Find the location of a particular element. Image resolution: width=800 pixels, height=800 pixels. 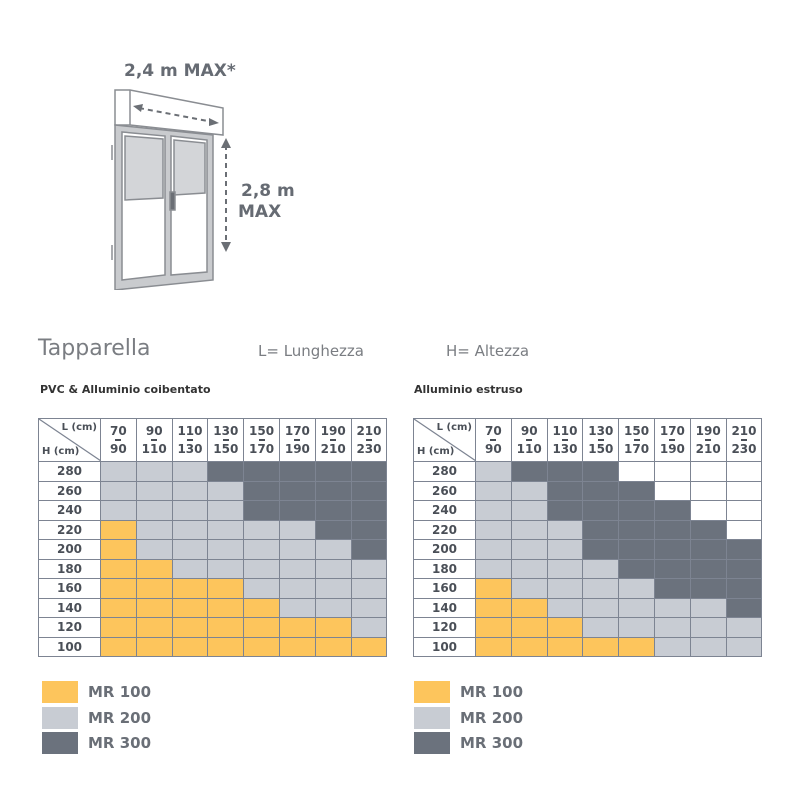

height-axis-label: H (cm) is located at coordinates (436, 451).